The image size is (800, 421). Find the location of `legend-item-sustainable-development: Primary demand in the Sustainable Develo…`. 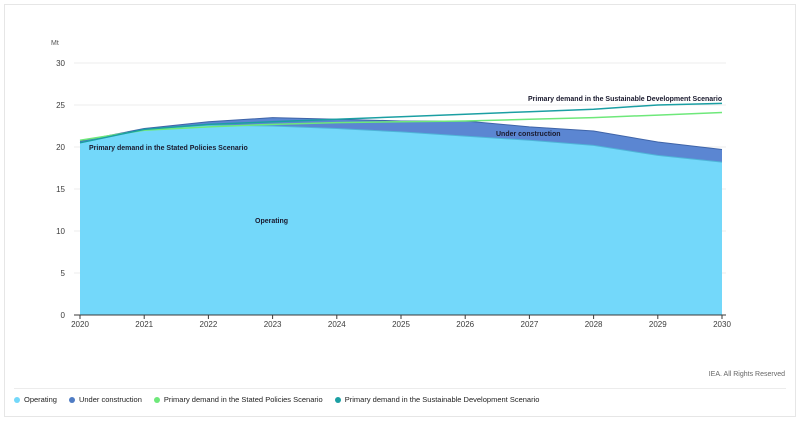

legend-item-sustainable-development: Primary demand in the Sustainable Develo… is located at coordinates (437, 399).